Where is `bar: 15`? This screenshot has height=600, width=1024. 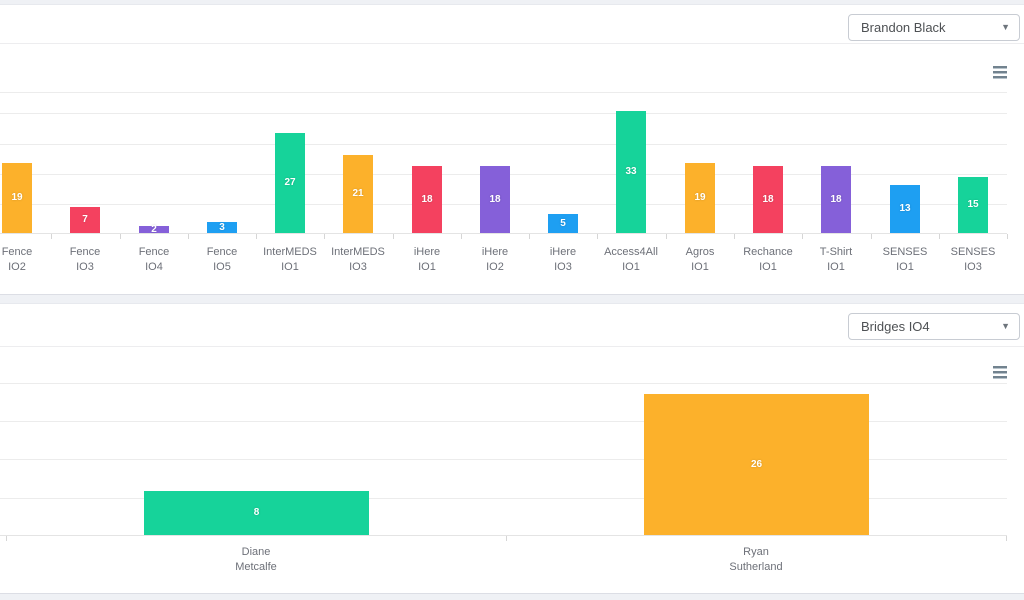 bar: 15 is located at coordinates (973, 205).